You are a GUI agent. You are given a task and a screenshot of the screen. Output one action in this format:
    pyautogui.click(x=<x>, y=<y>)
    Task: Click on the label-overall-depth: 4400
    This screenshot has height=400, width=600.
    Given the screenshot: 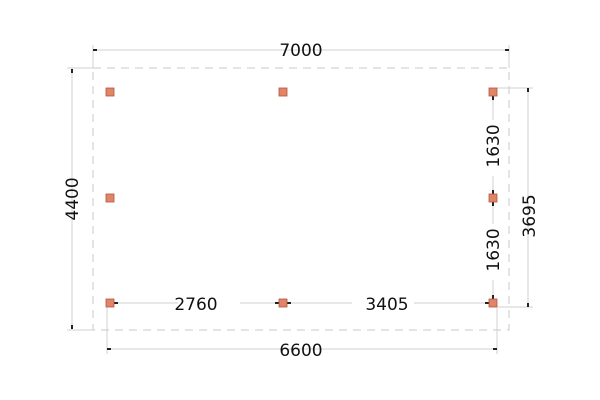 What is the action you would take?
    pyautogui.click(x=73, y=198)
    